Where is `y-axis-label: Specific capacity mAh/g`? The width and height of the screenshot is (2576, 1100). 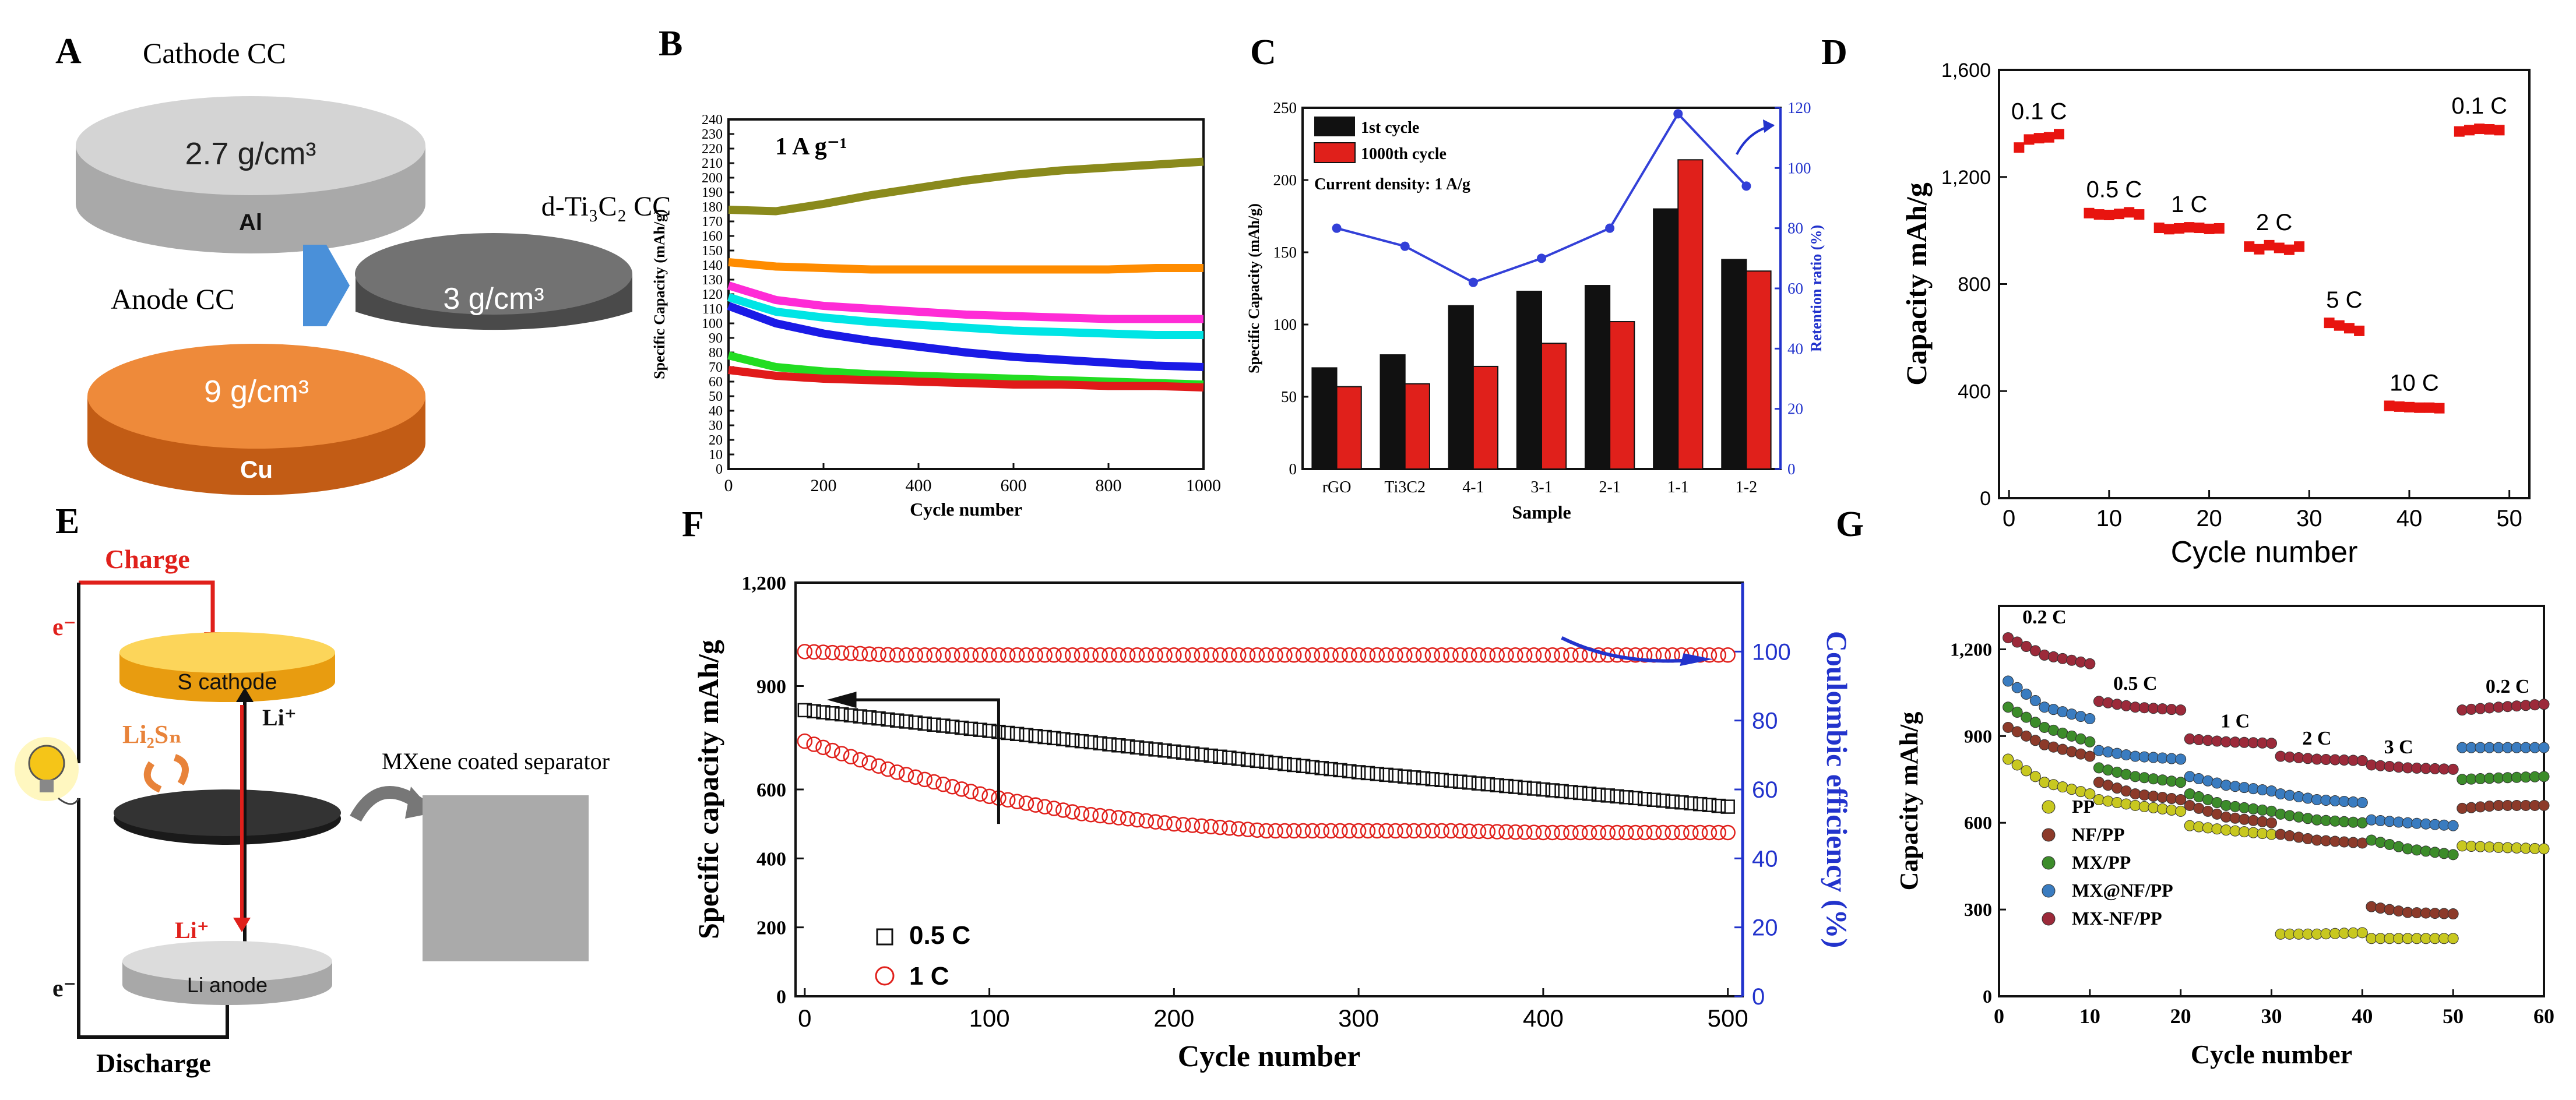 y-axis-label: Specific capacity mAh/g is located at coordinates (708, 789).